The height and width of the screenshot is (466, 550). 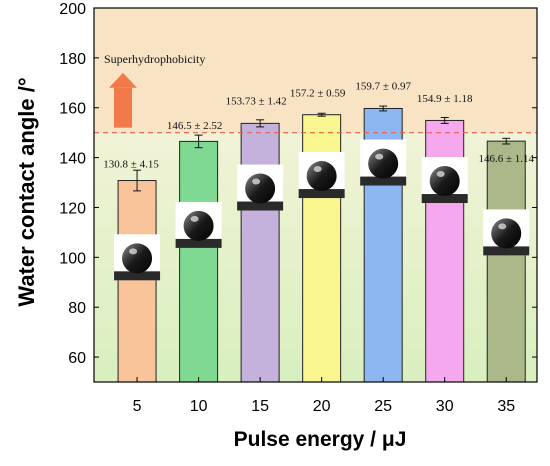 What do you see at coordinates (72, 109) in the screenshot?
I see `y-tick-label: 160` at bounding box center [72, 109].